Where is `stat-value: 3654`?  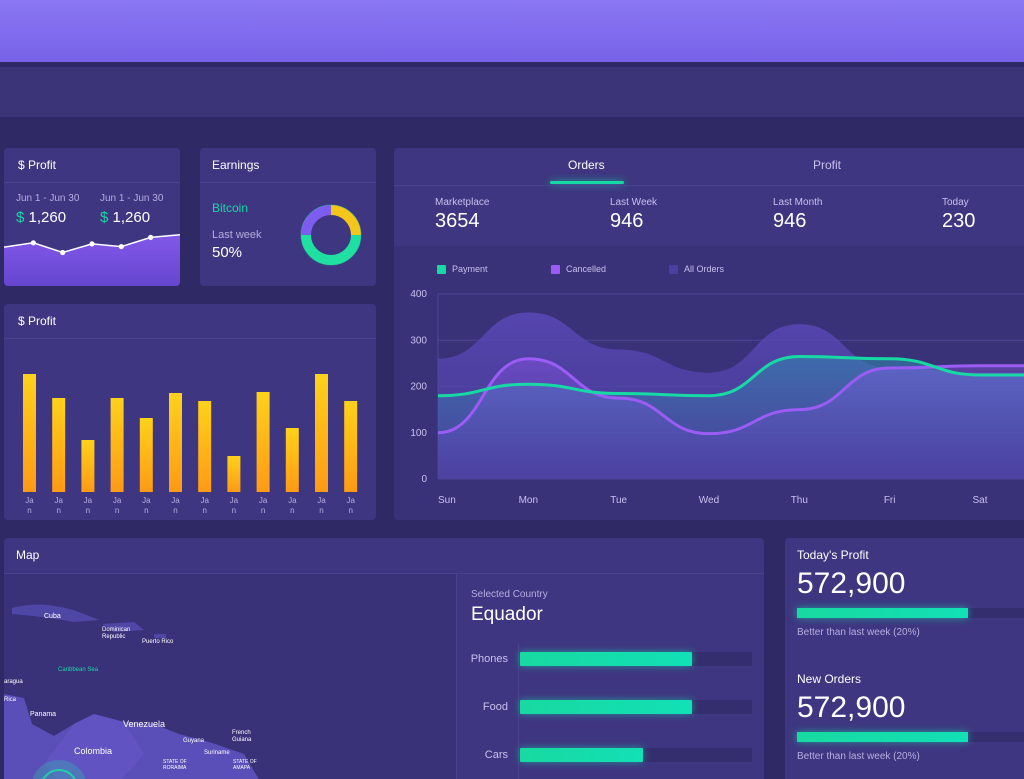
stat-value: 3654 is located at coordinates (457, 221).